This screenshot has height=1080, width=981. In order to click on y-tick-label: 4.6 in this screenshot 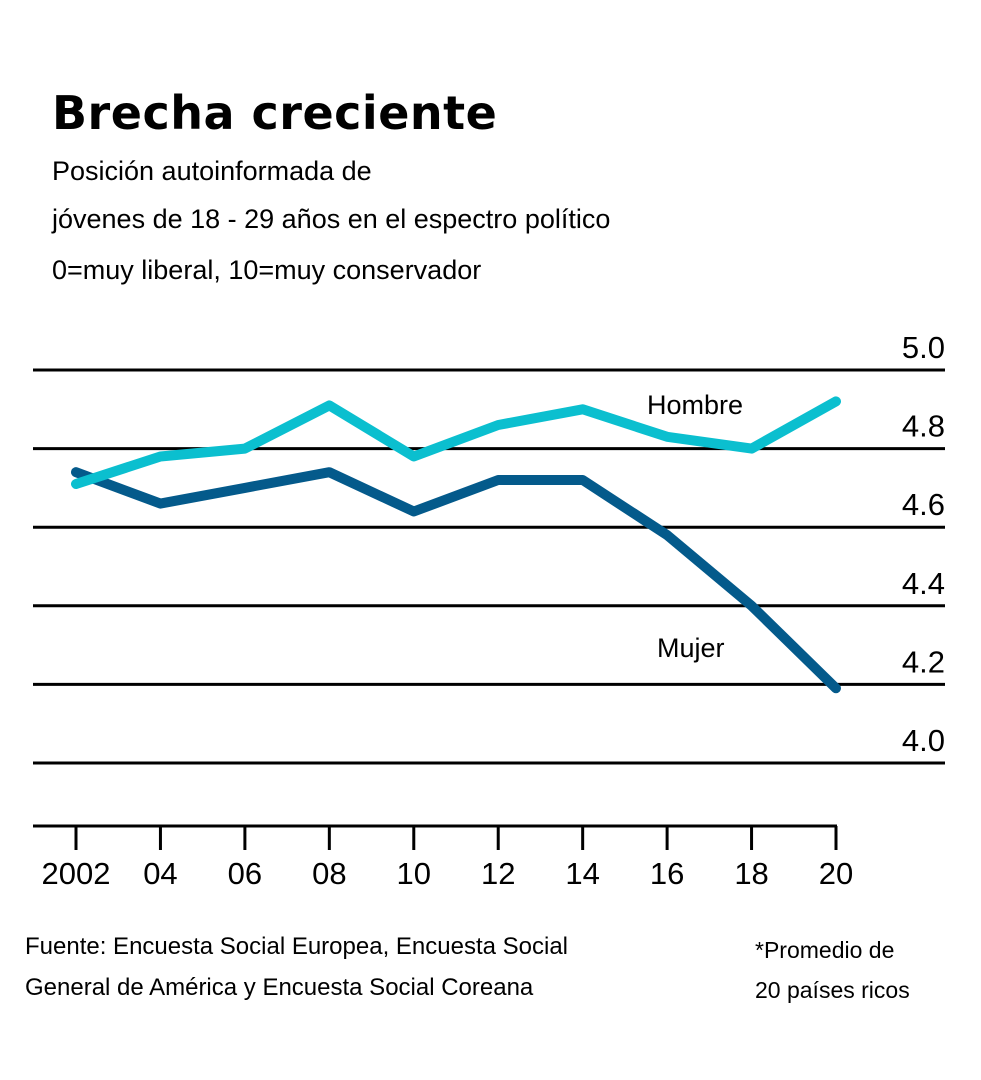, I will do `click(923, 504)`.